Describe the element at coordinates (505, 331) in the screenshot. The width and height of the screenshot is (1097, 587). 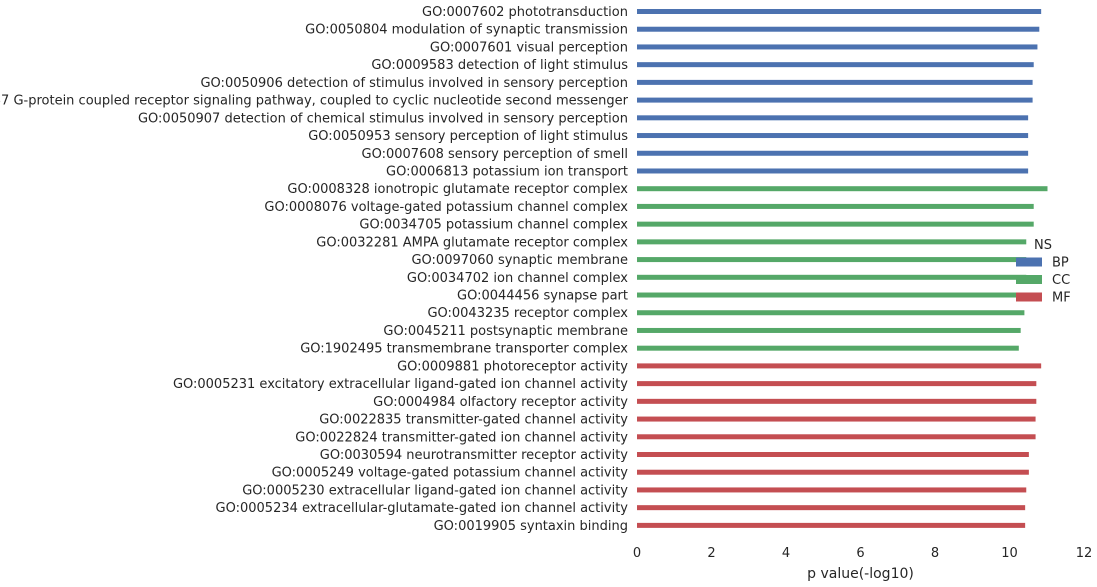
I see `category-label: GO:0045211 postsynaptic membrane` at that location.